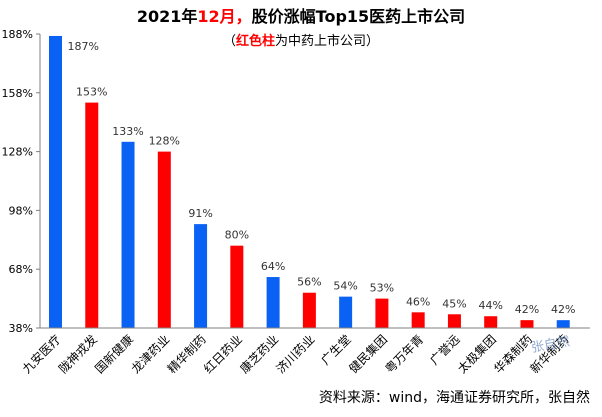  What do you see at coordinates (41, 354) in the screenshot?
I see `x-tick-label: 九安医疗` at bounding box center [41, 354].